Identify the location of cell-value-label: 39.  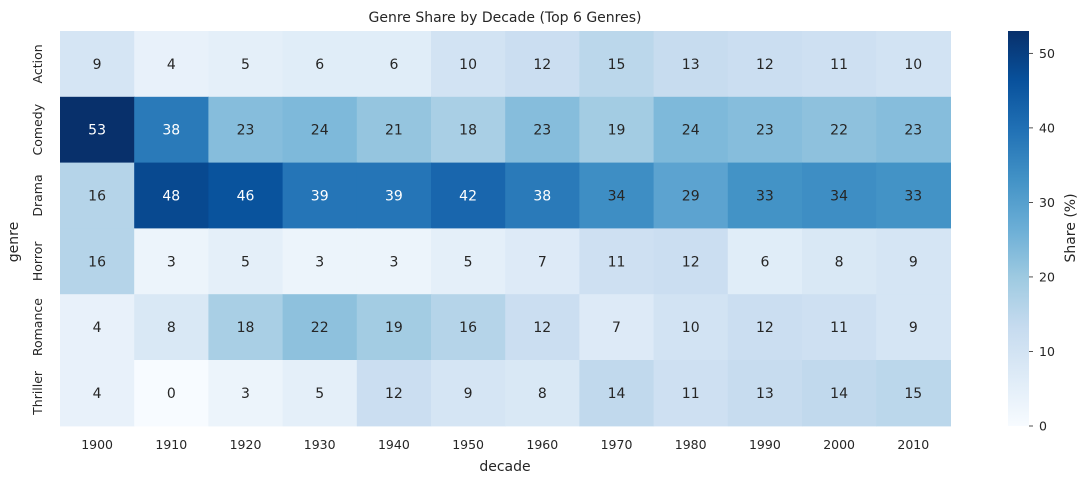
(394, 197).